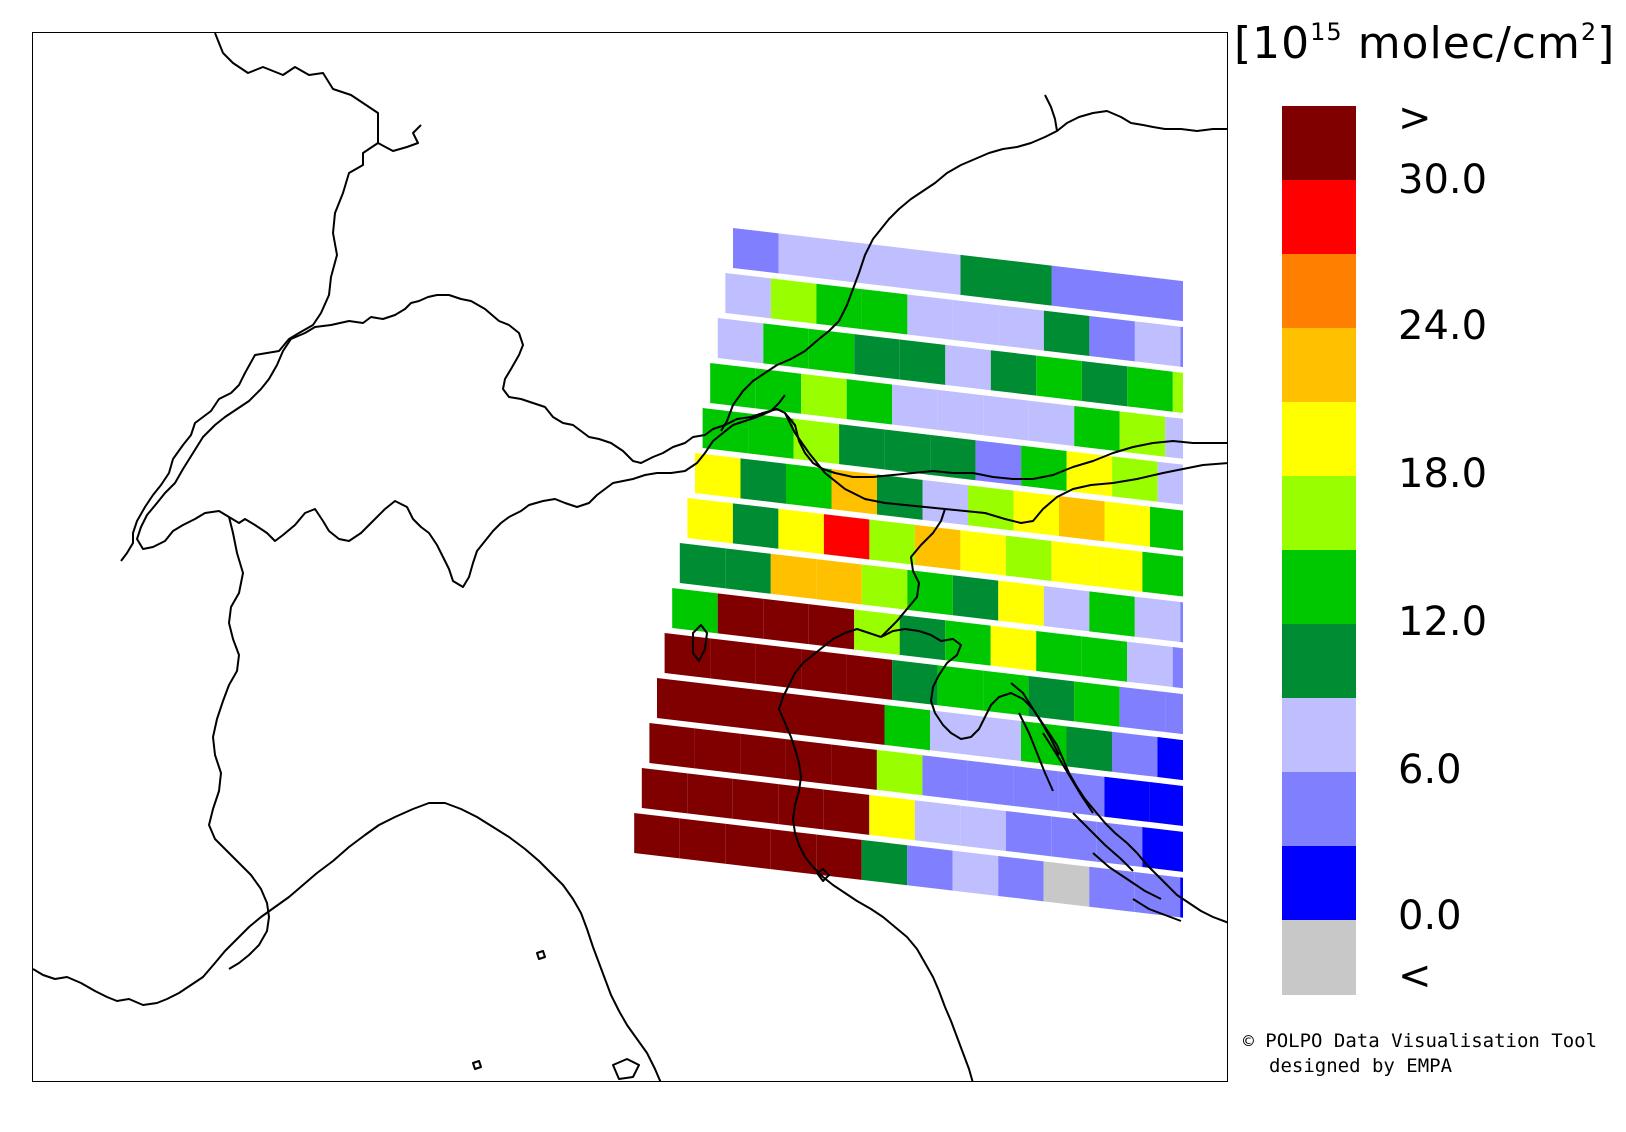  What do you see at coordinates (1443, 326) in the screenshot?
I see `colorbar-tick-label: 24.0` at bounding box center [1443, 326].